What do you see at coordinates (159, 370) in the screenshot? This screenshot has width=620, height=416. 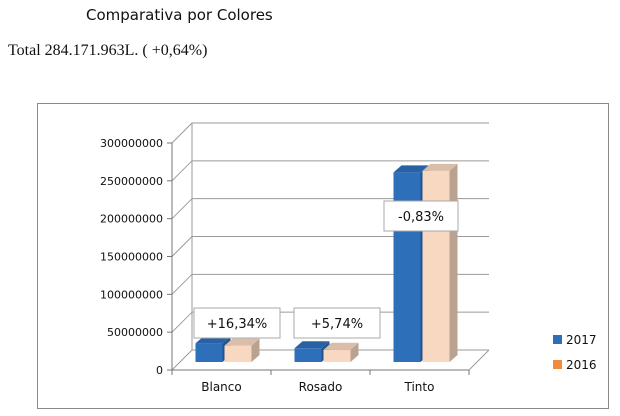 I see `y-tick-label: 0` at bounding box center [159, 370].